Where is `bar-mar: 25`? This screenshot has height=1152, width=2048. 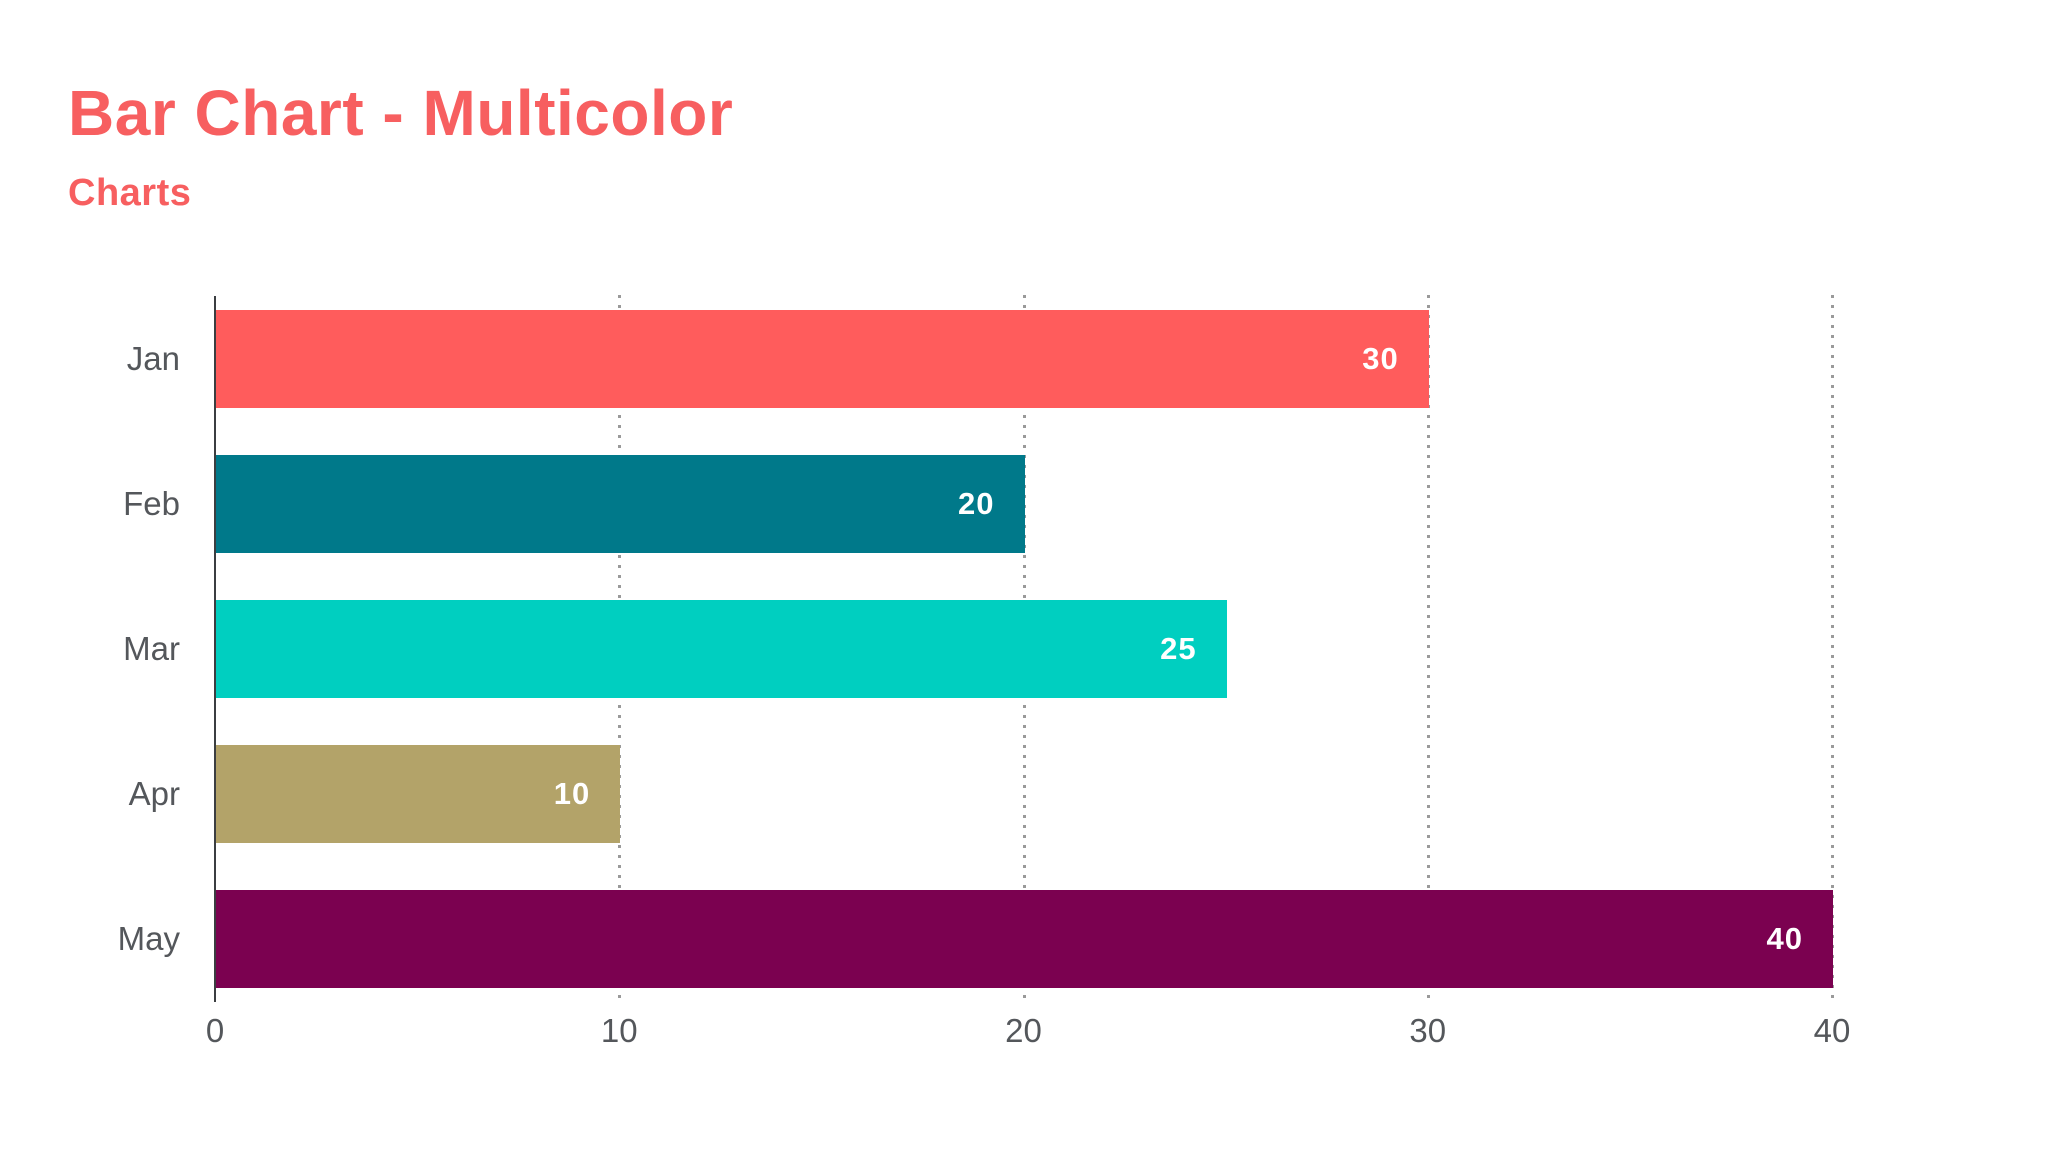
bar-mar: 25 is located at coordinates (721, 649).